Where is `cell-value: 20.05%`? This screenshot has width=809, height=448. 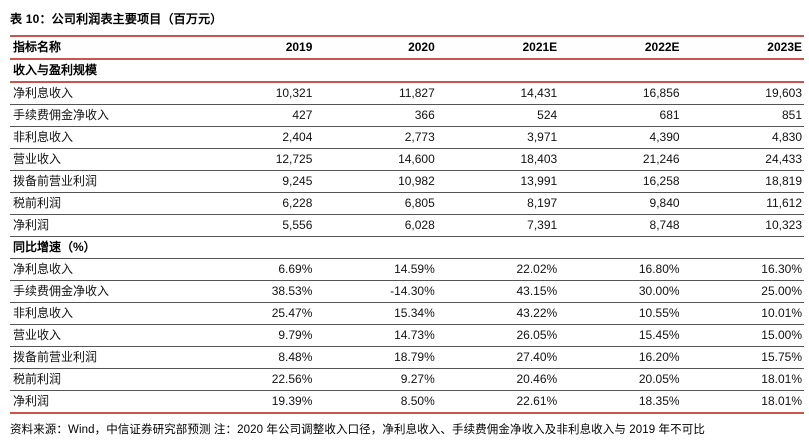 cell-value: 20.05% is located at coordinates (659, 379).